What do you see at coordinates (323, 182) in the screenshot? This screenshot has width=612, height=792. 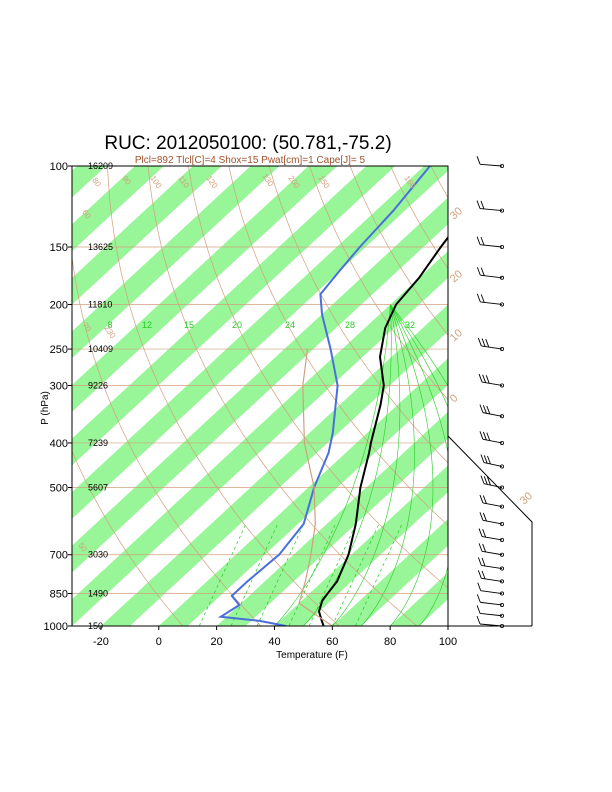 I see `adiabat-label: 150` at bounding box center [323, 182].